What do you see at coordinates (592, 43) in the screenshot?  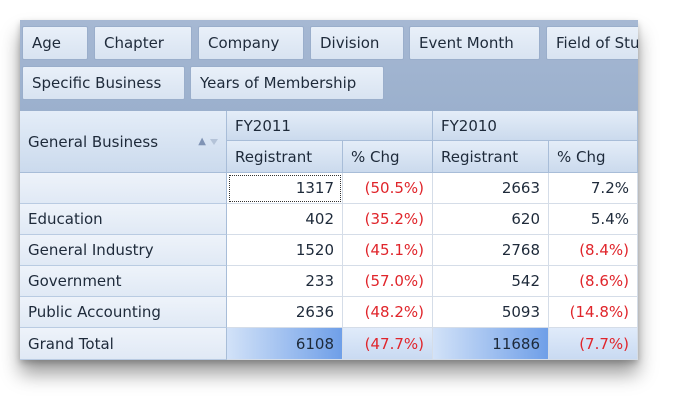 I see `field-chip-field-of-study: Field of Stu` at bounding box center [592, 43].